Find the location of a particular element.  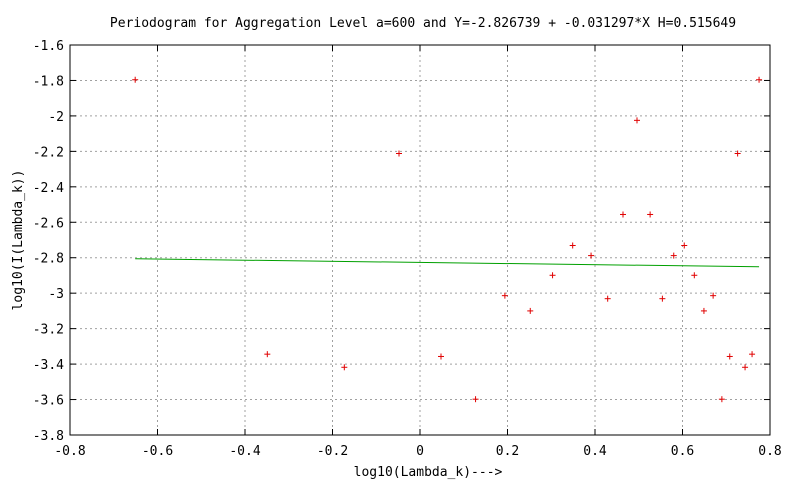

x-tick-label: 0.4 is located at coordinates (595, 451).